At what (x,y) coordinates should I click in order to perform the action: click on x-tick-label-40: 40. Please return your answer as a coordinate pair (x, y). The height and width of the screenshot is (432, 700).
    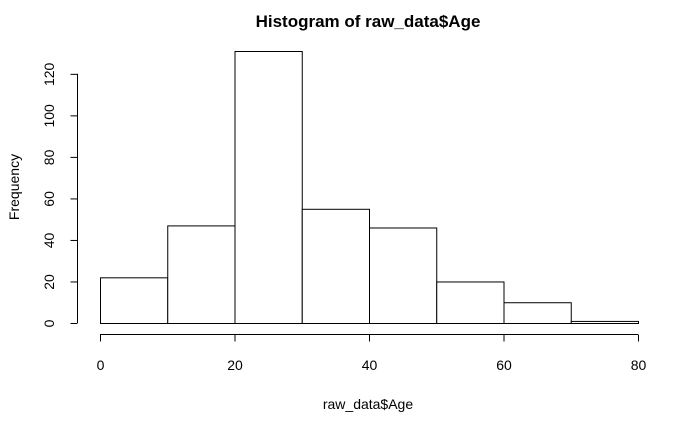
    Looking at the image, I should click on (370, 365).